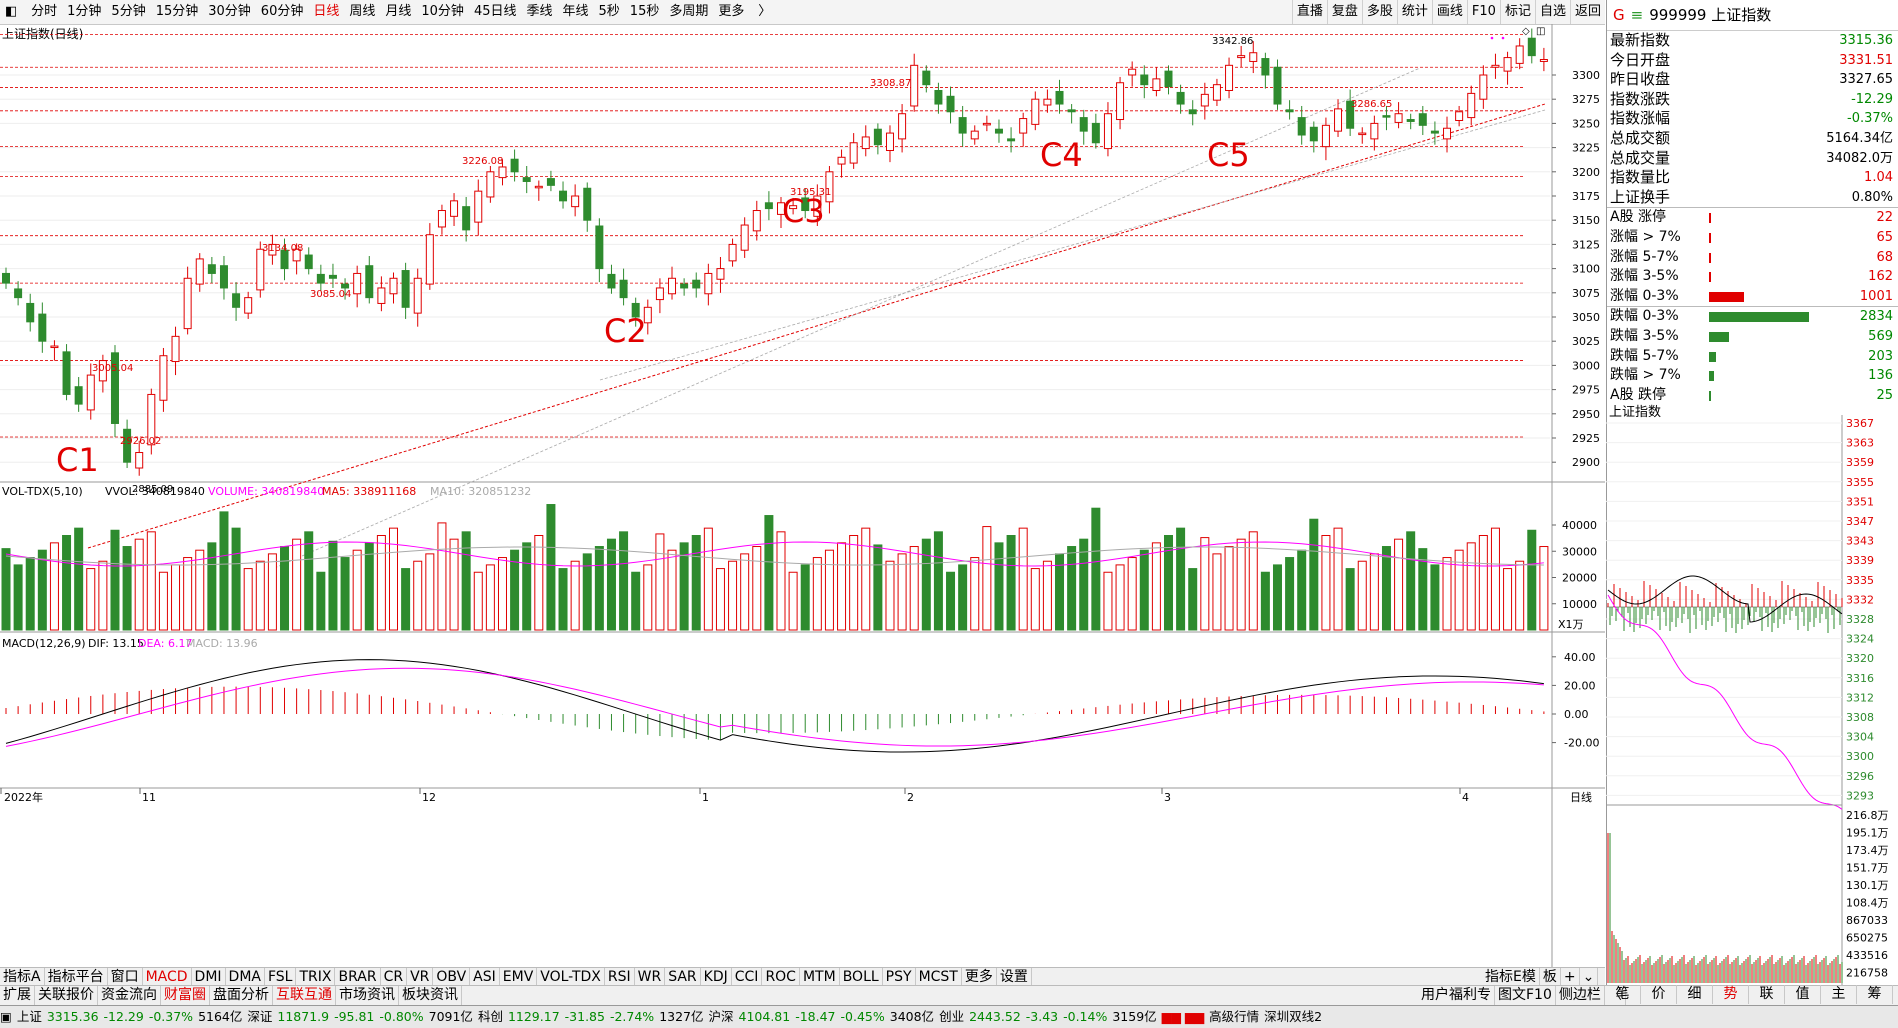  Describe the element at coordinates (1767, 994) in the screenshot. I see `panel-tab: 联` at that location.